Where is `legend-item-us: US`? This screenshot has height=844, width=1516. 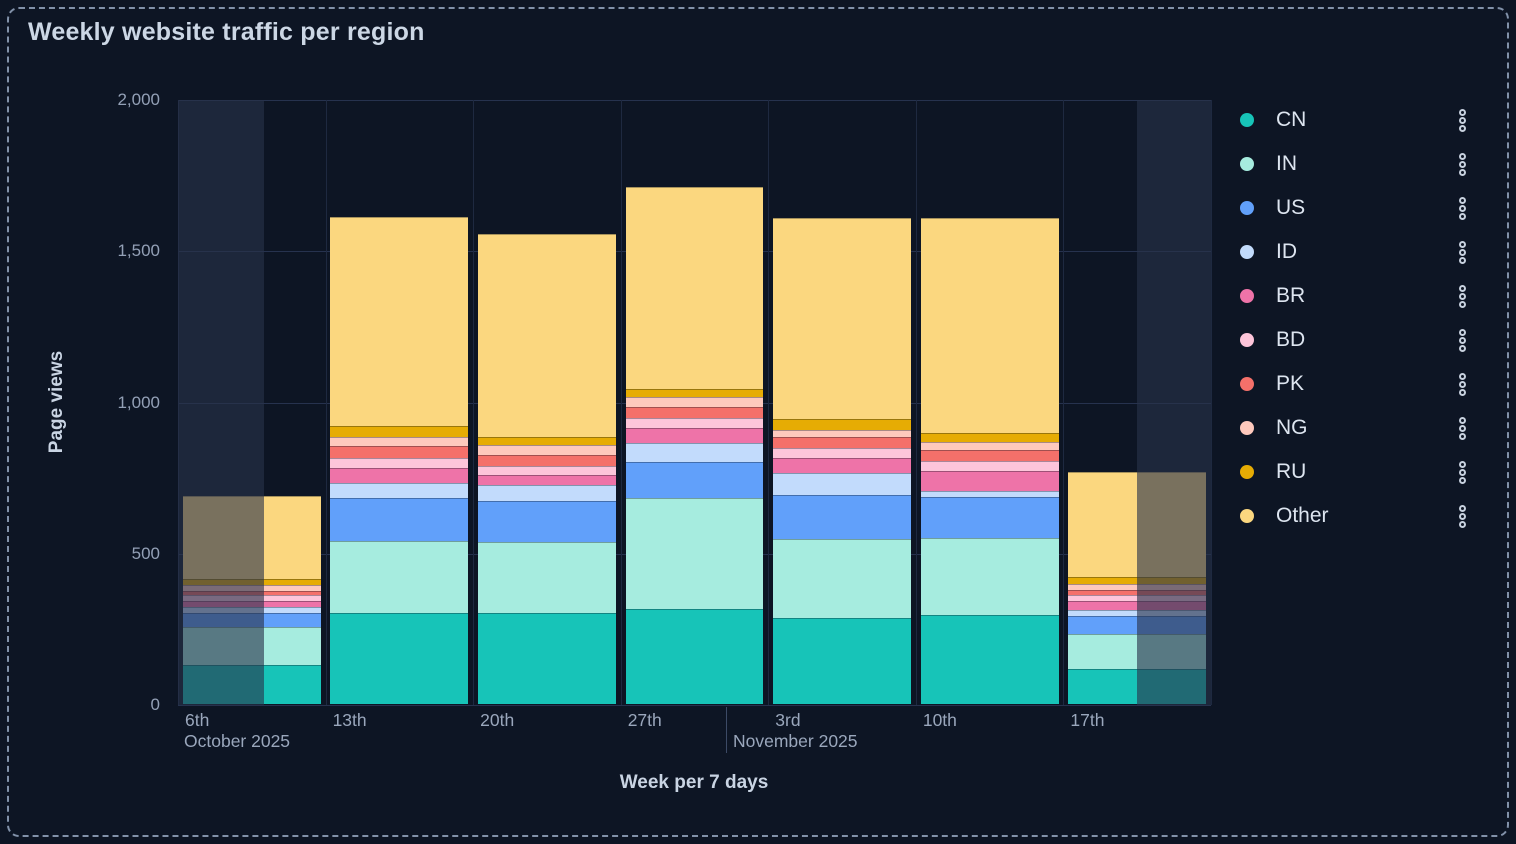
legend-item-us: US is located at coordinates (1356, 208).